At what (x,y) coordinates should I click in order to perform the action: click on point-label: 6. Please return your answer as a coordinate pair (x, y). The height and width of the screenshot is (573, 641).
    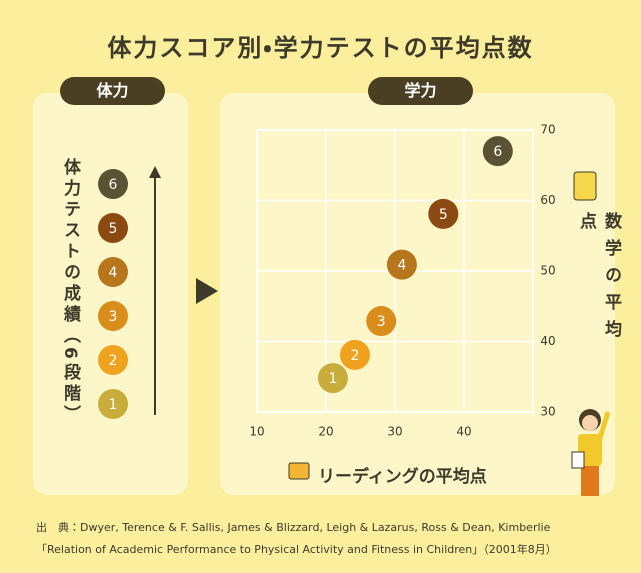
    Looking at the image, I should click on (497, 152).